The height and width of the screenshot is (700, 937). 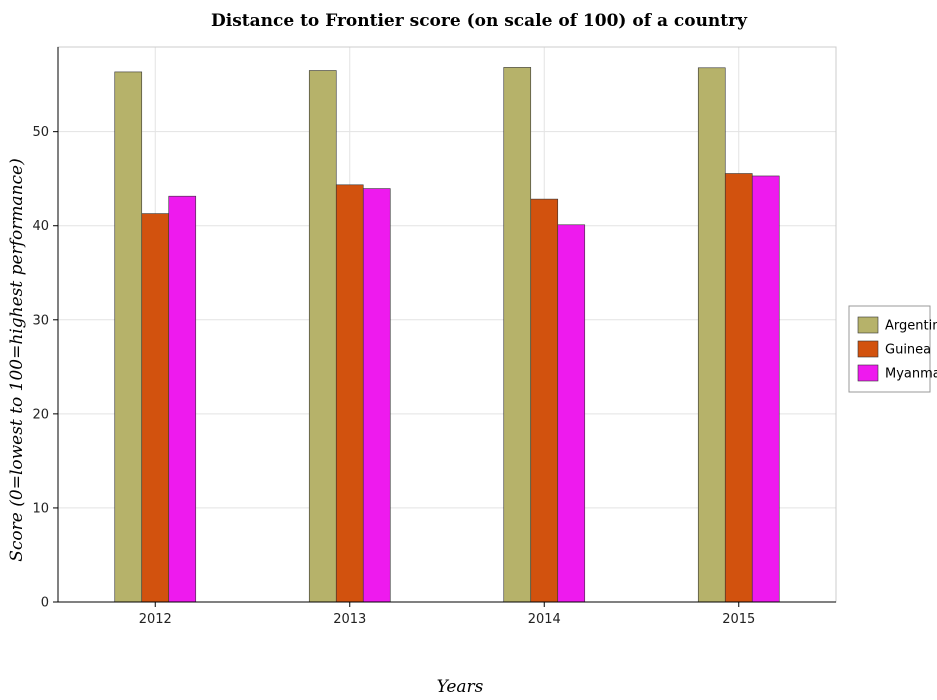 What do you see at coordinates (868, 373) in the screenshot?
I see `legend-swatch-myanmar` at bounding box center [868, 373].